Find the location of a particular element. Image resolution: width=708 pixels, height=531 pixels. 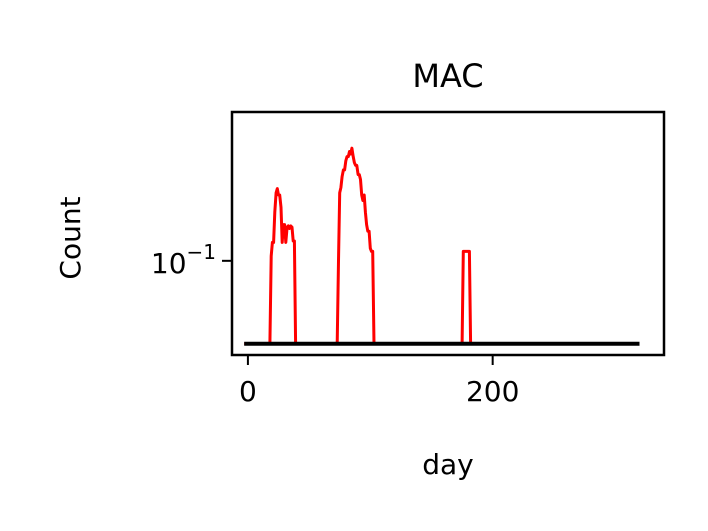

x-tick-label-2: 200 is located at coordinates (492, 391).